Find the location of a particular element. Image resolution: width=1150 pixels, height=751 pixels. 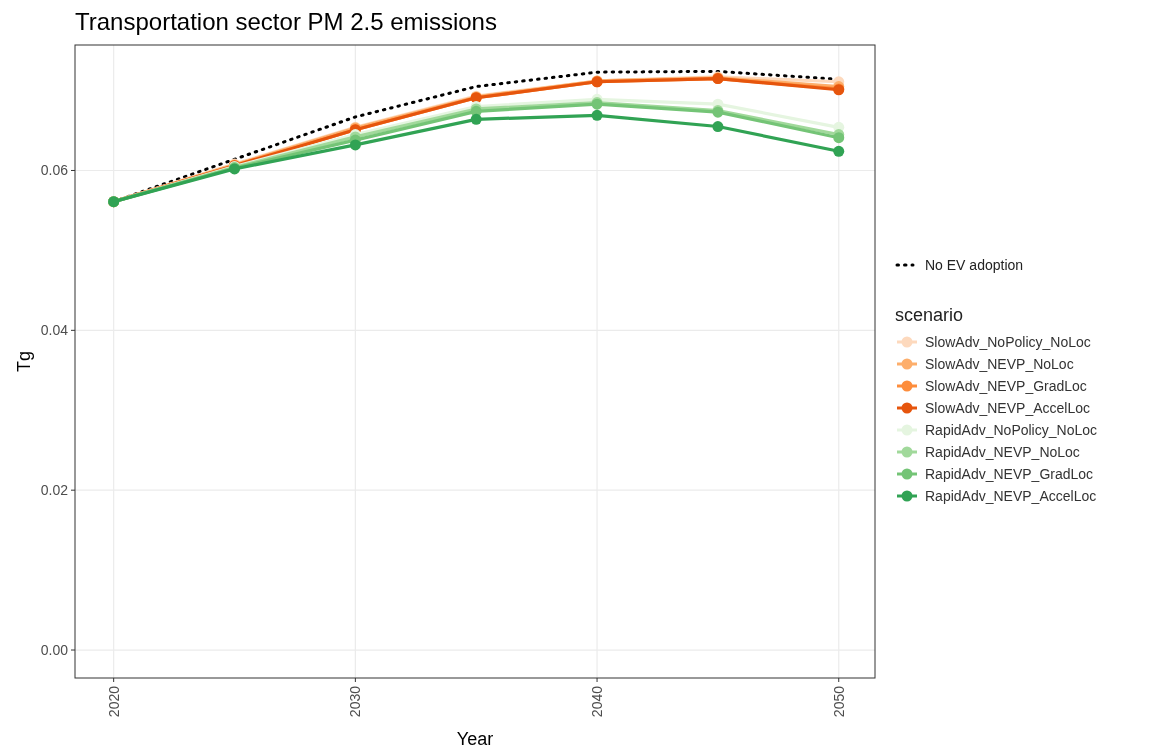

x-tick-label: 2040 is located at coordinates (597, 701).